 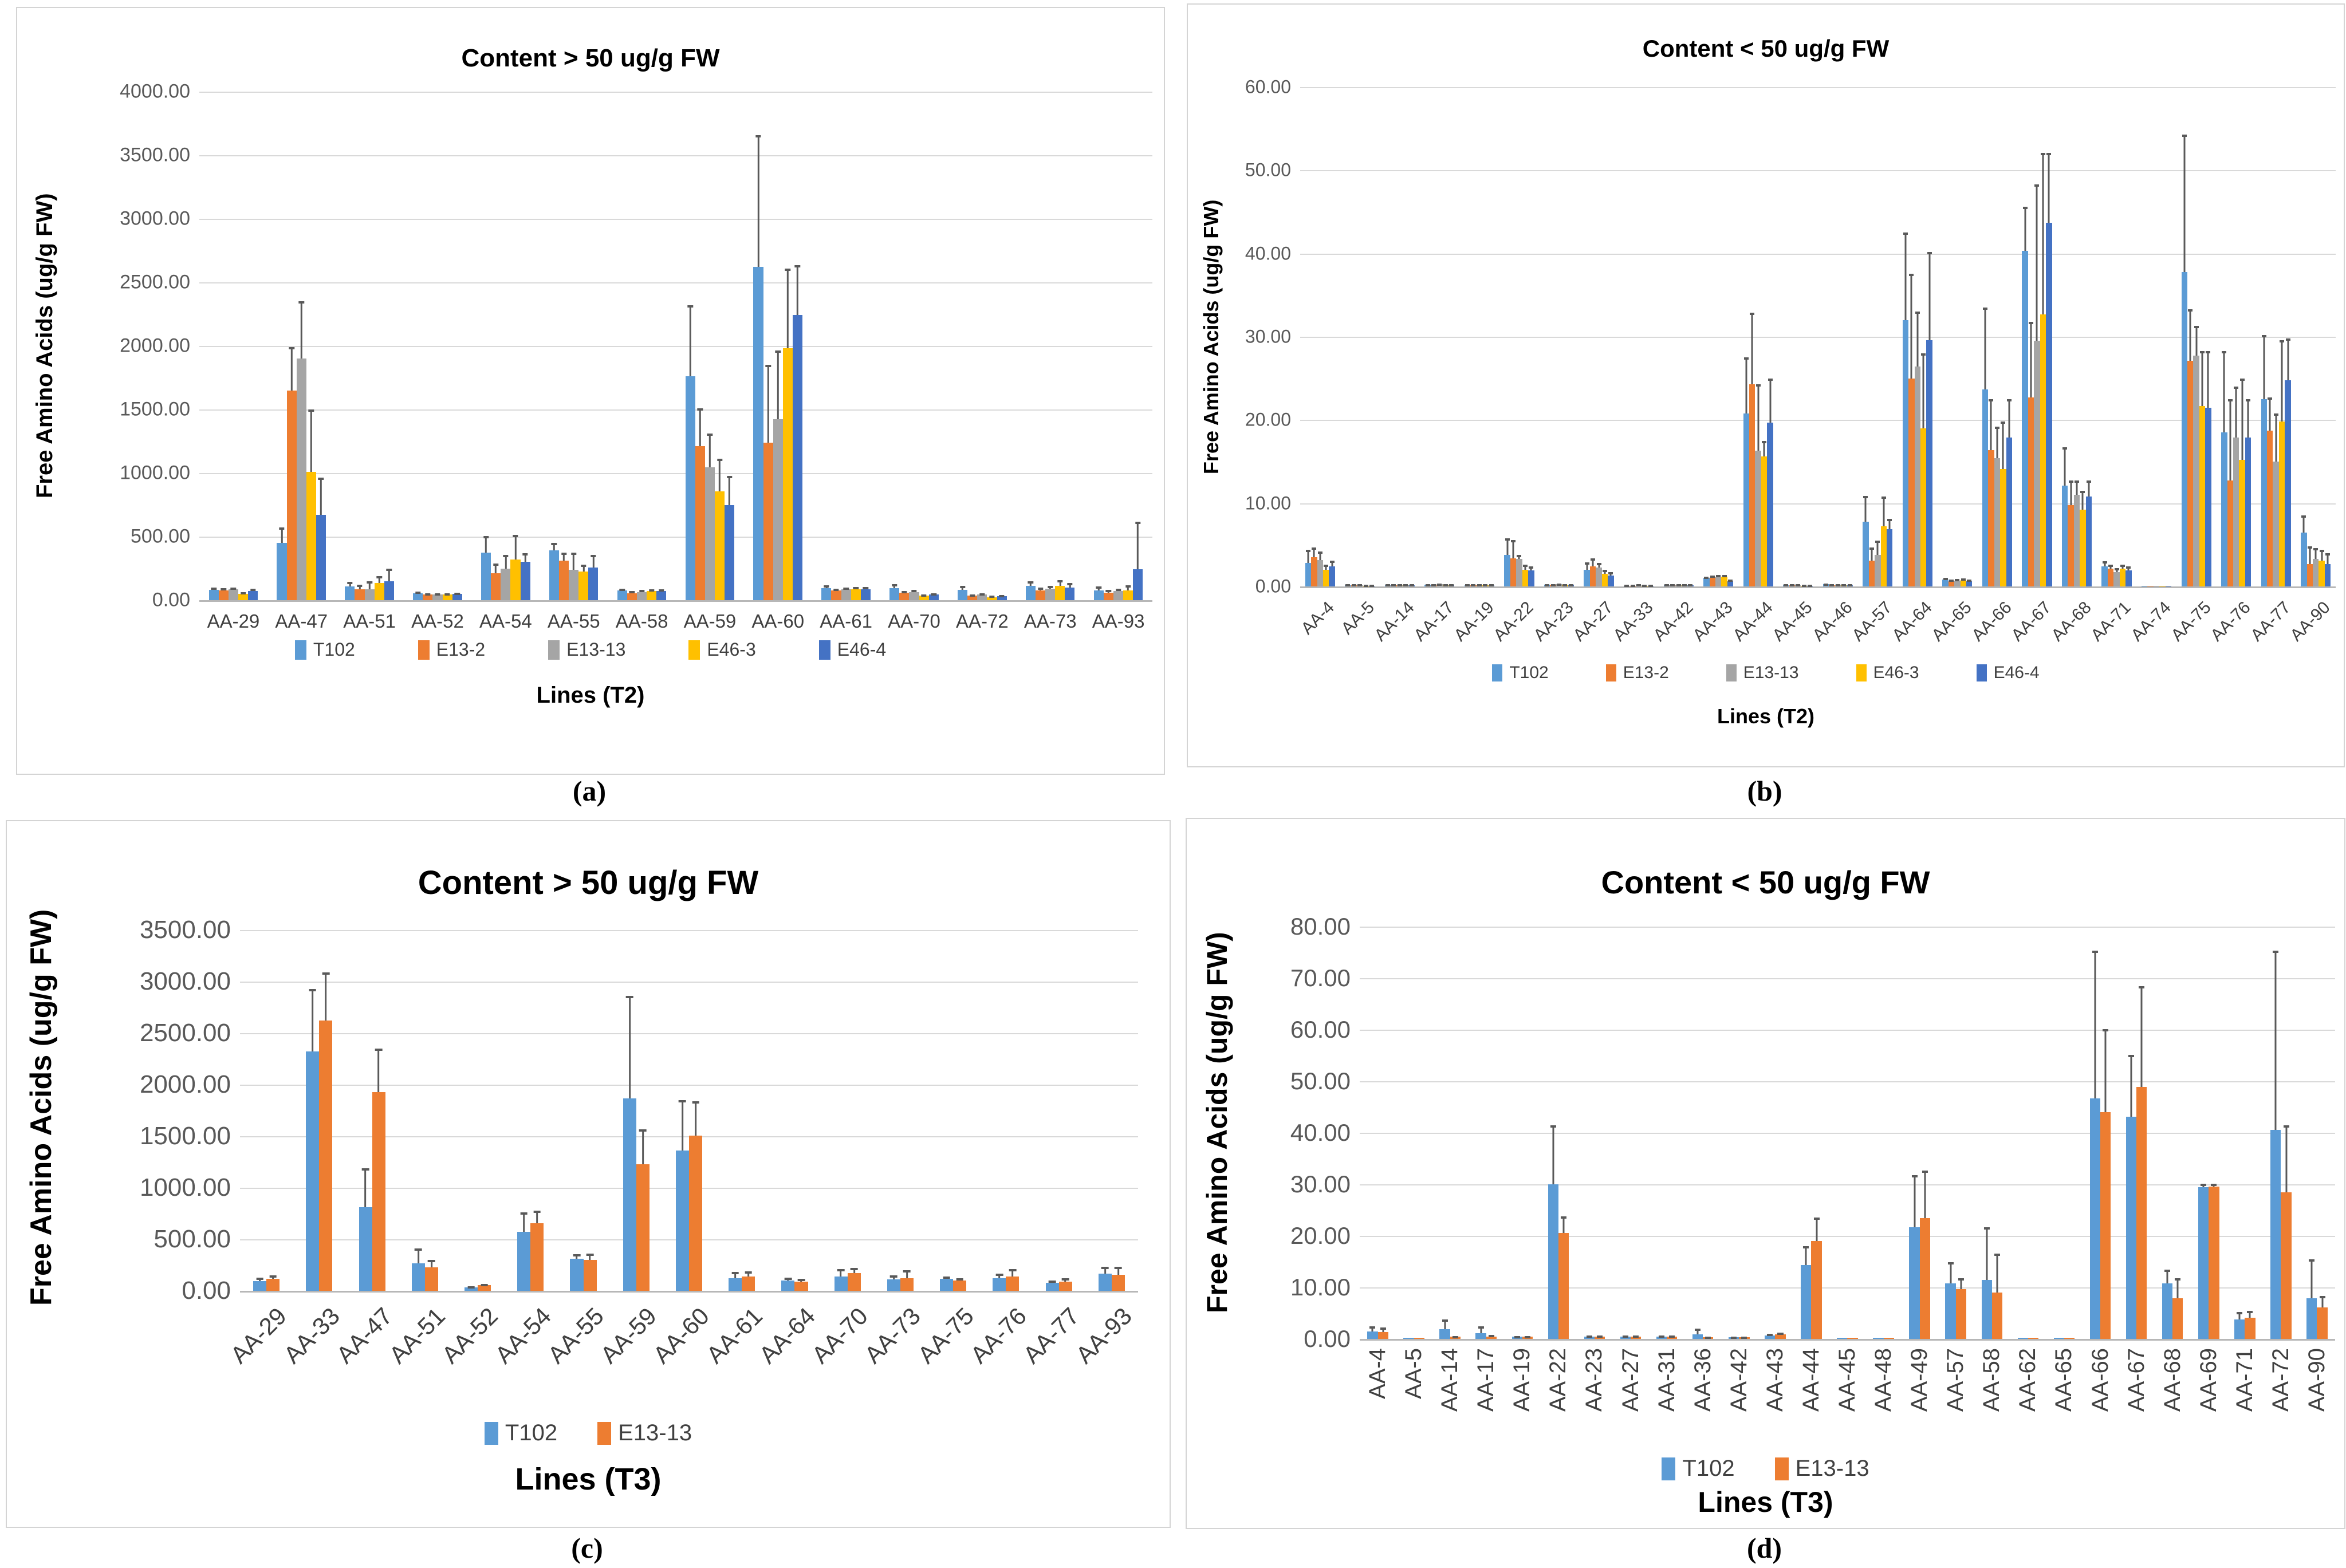 I want to click on gridline, so click(x=675, y=219).